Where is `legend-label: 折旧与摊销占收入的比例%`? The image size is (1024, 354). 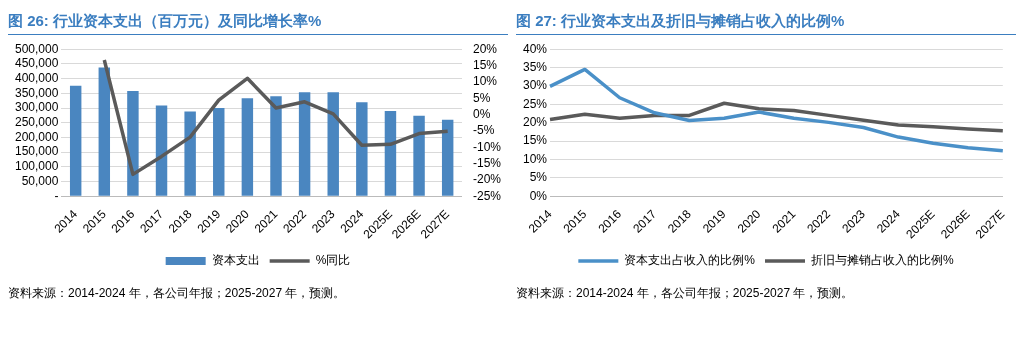
legend-label: 折旧与摊销占收入的比例% is located at coordinates (882, 260).